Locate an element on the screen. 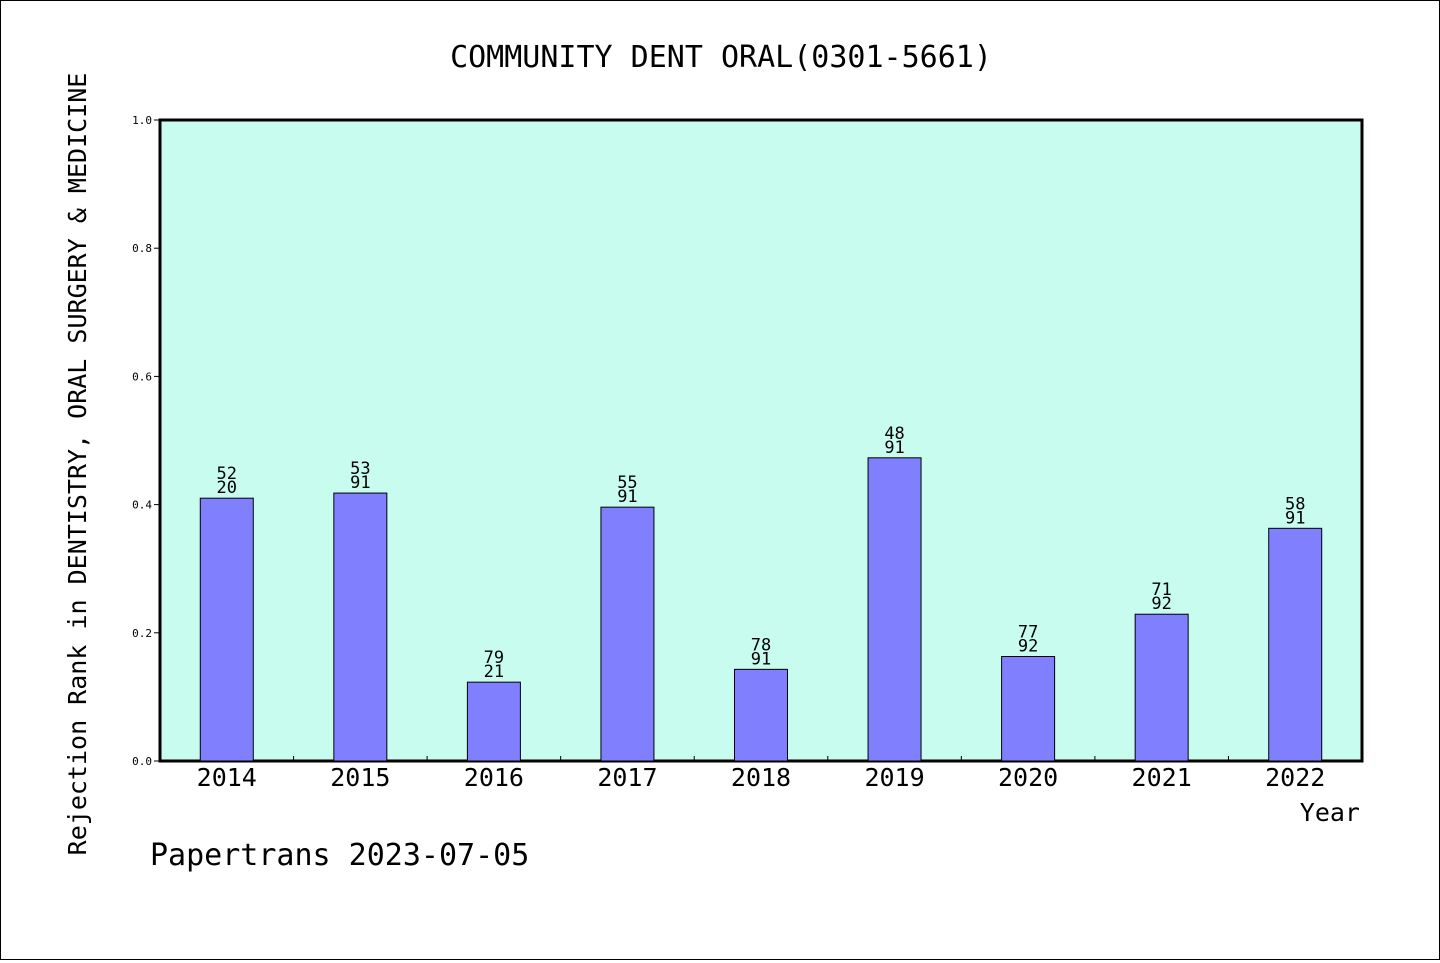  x-axis: 2014 2015 2016 2017 2018 2019 2020 2021 2022 is located at coordinates (761, 774).